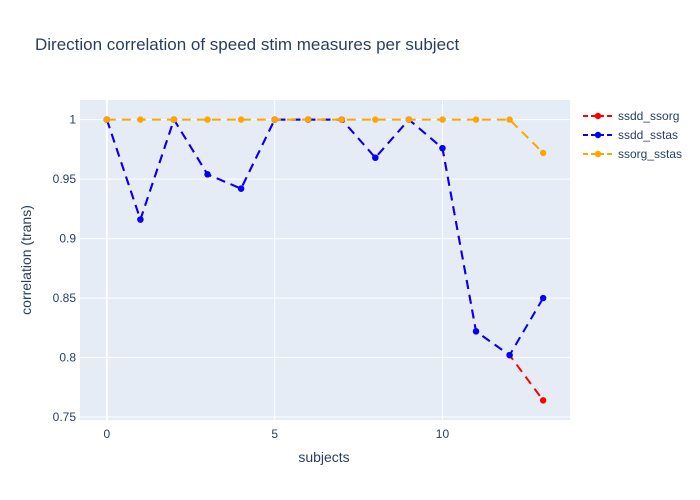 The width and height of the screenshot is (700, 500). I want to click on series-ssorg-sstas, so click(325, 136).